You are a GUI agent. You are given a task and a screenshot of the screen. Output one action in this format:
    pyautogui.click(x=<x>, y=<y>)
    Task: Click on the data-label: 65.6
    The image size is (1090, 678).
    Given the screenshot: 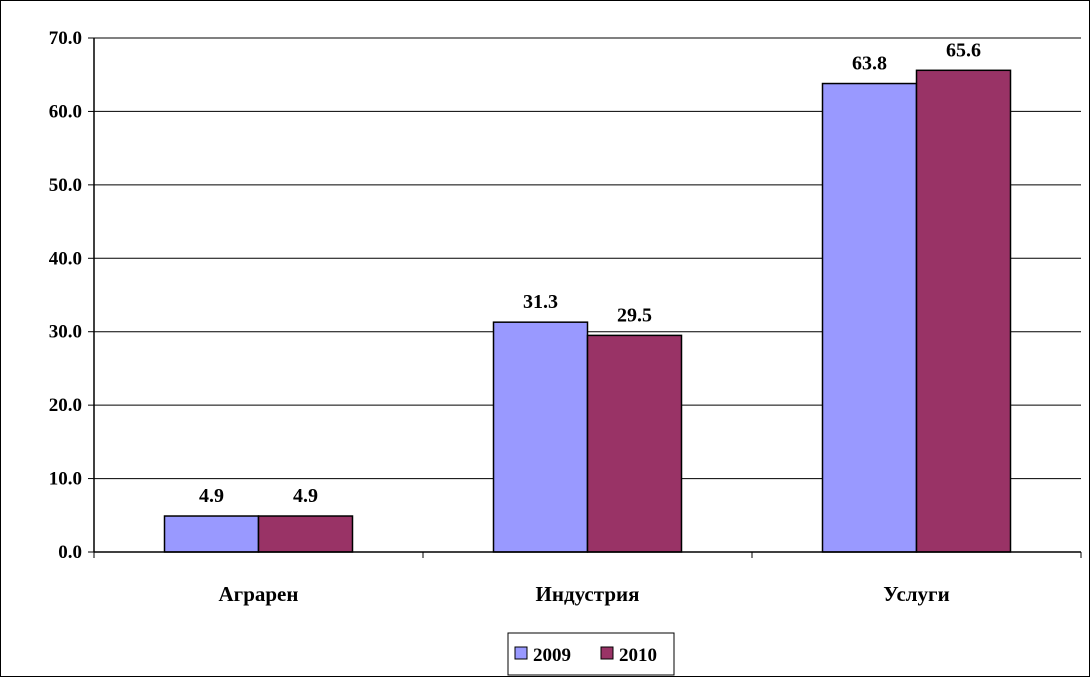 What is the action you would take?
    pyautogui.click(x=963, y=50)
    